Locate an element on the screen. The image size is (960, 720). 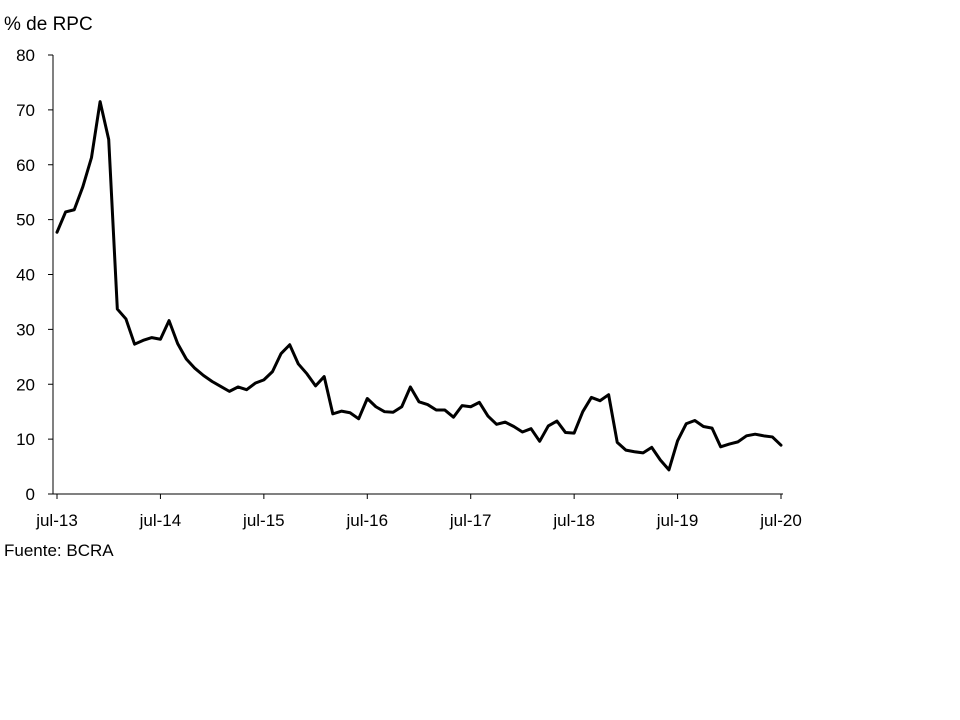
y-tick-label: 50 is located at coordinates (25, 220).